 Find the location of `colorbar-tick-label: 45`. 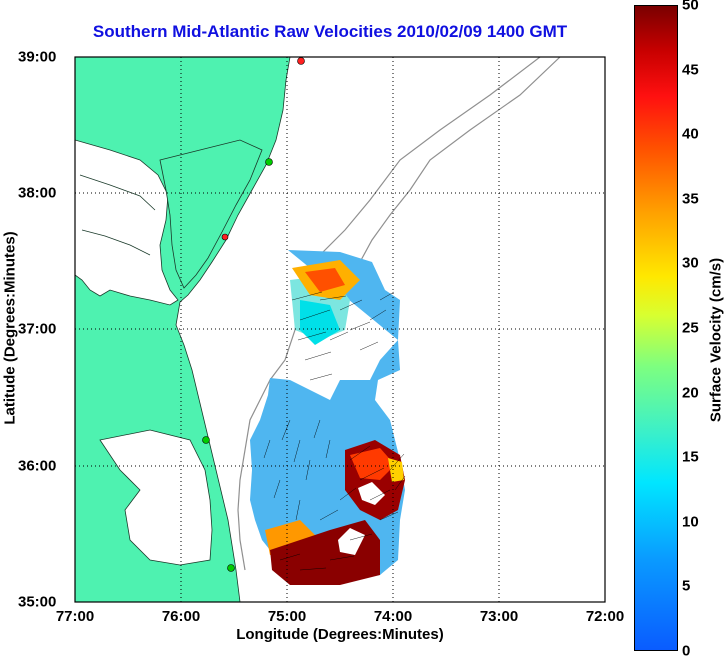

colorbar-tick-label: 45 is located at coordinates (690, 70).